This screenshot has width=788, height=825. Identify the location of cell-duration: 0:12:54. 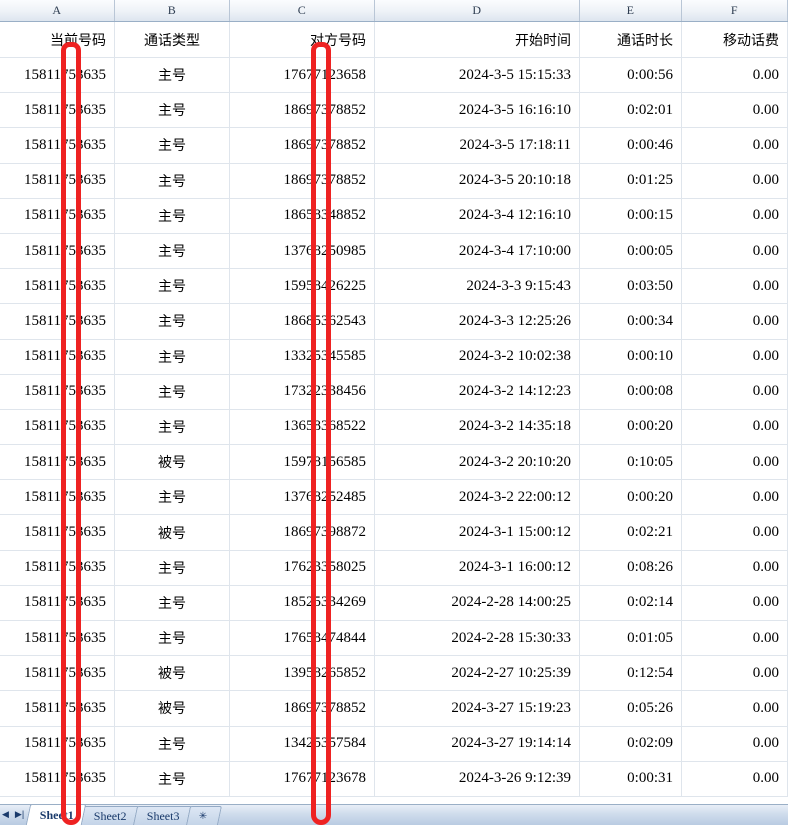
(631, 673).